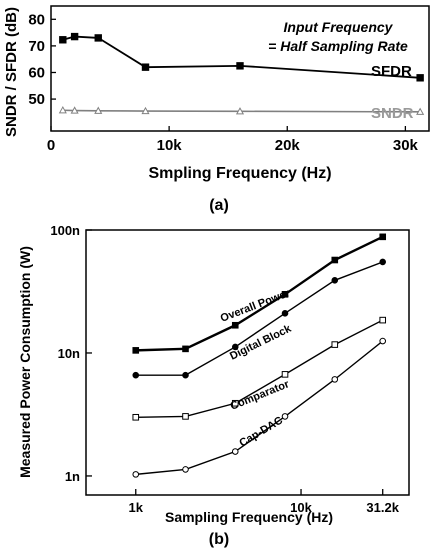 This screenshot has height=550, width=436. I want to click on panel-a-x-tick-label: 10k, so click(170, 145).